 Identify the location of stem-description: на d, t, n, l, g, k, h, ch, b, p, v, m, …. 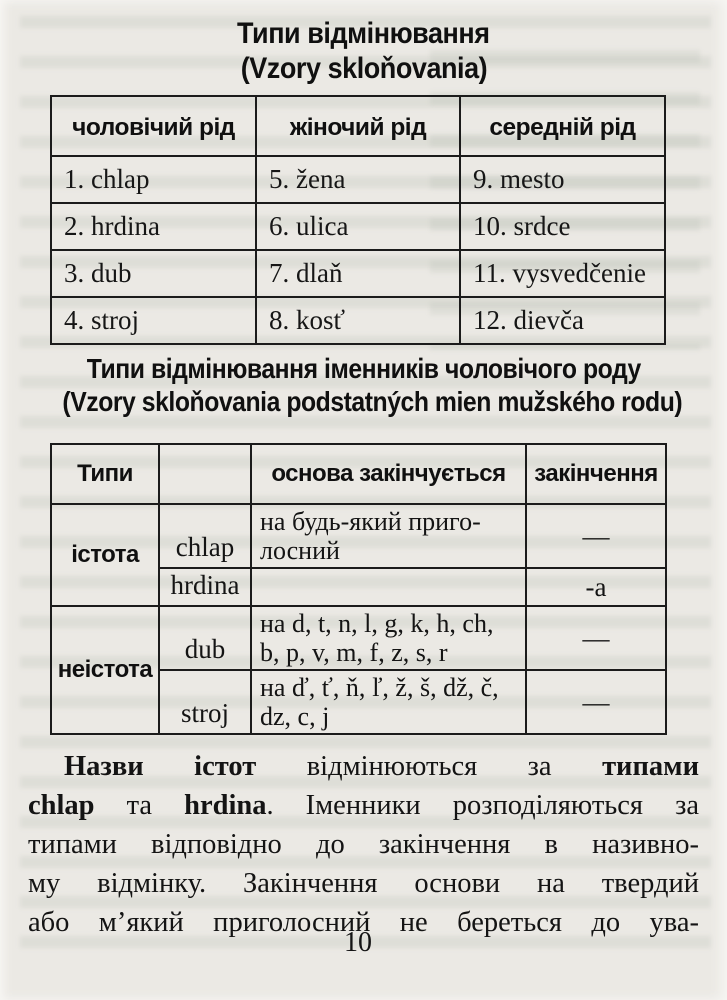
(388, 638).